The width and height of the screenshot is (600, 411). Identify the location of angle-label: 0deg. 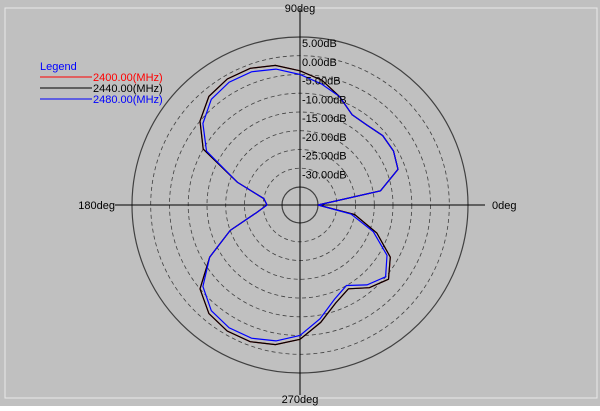
(504, 206).